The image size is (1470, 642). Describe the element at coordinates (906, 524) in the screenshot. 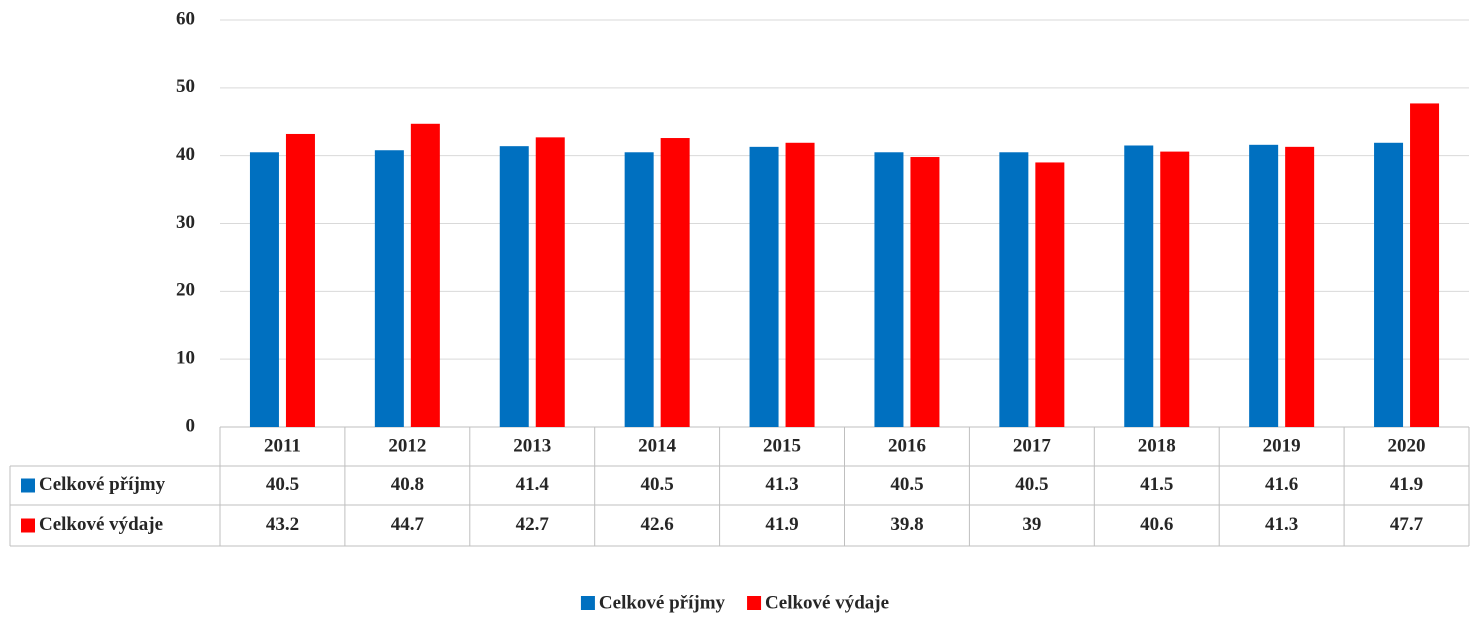

I see `table-value: 39.8` at that location.